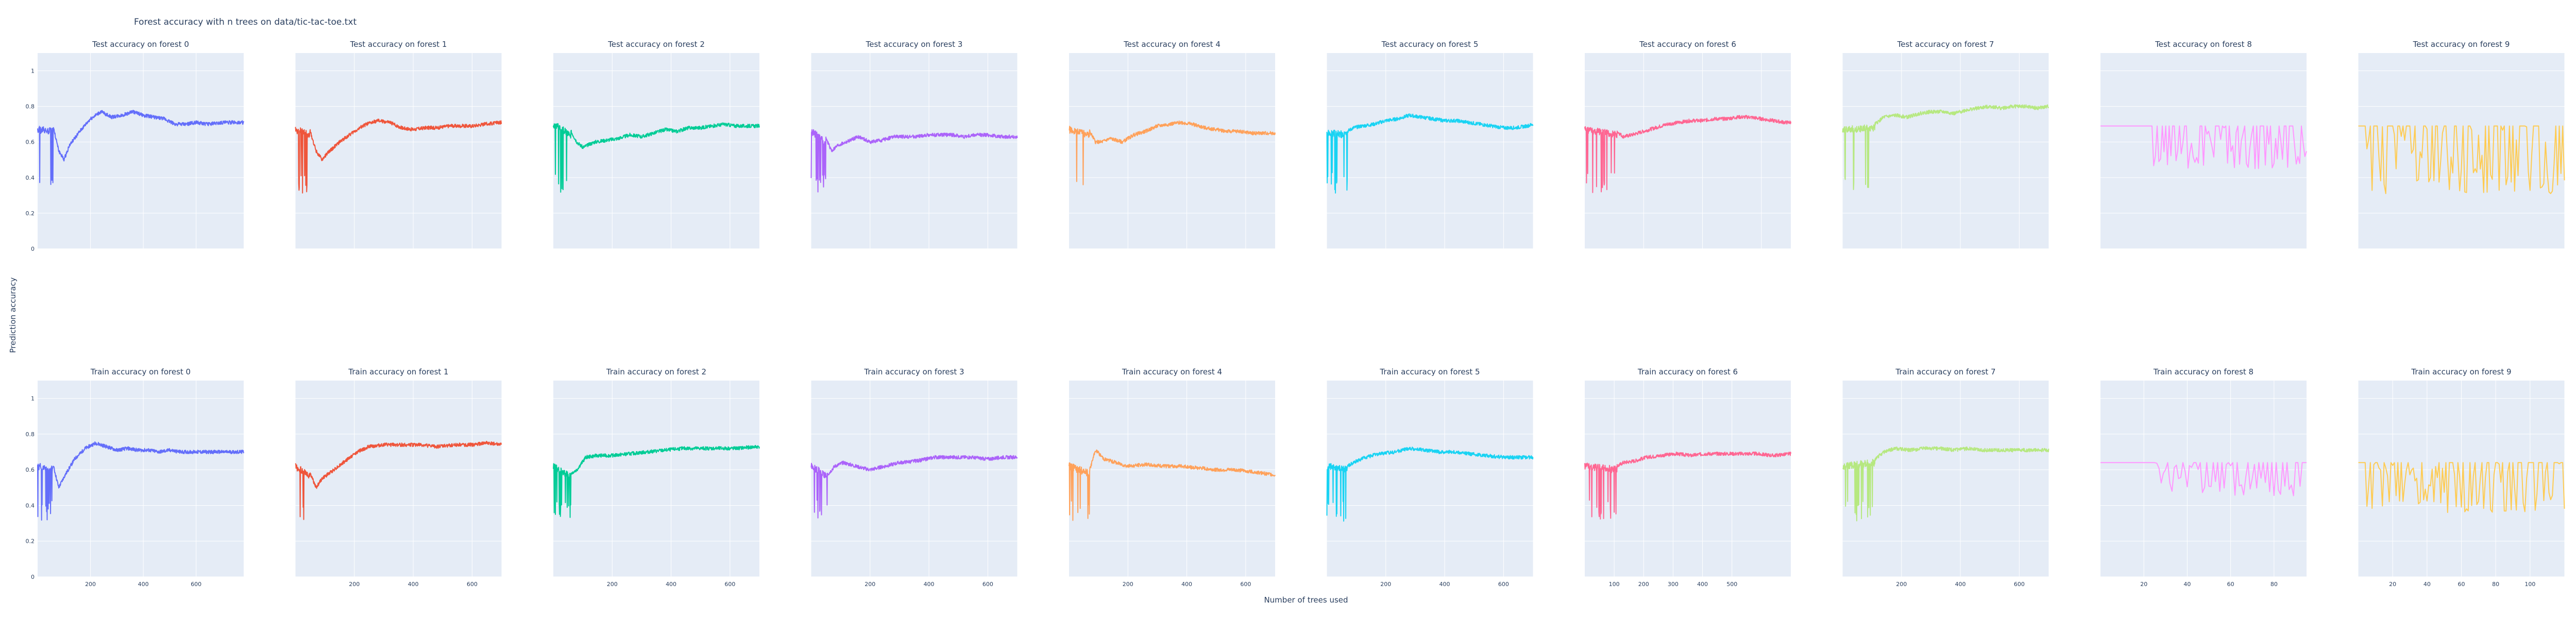 The height and width of the screenshot is (618, 2576). Describe the element at coordinates (140, 44) in the screenshot. I see `subplot-title: Test accuracy on forest 0` at that location.